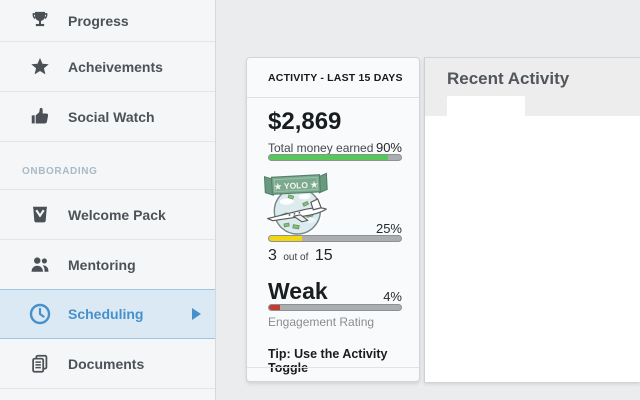 Image resolution: width=640 pixels, height=400 pixels. I want to click on yolo-ribbon-text: ★ YOLO ★, so click(297, 185).